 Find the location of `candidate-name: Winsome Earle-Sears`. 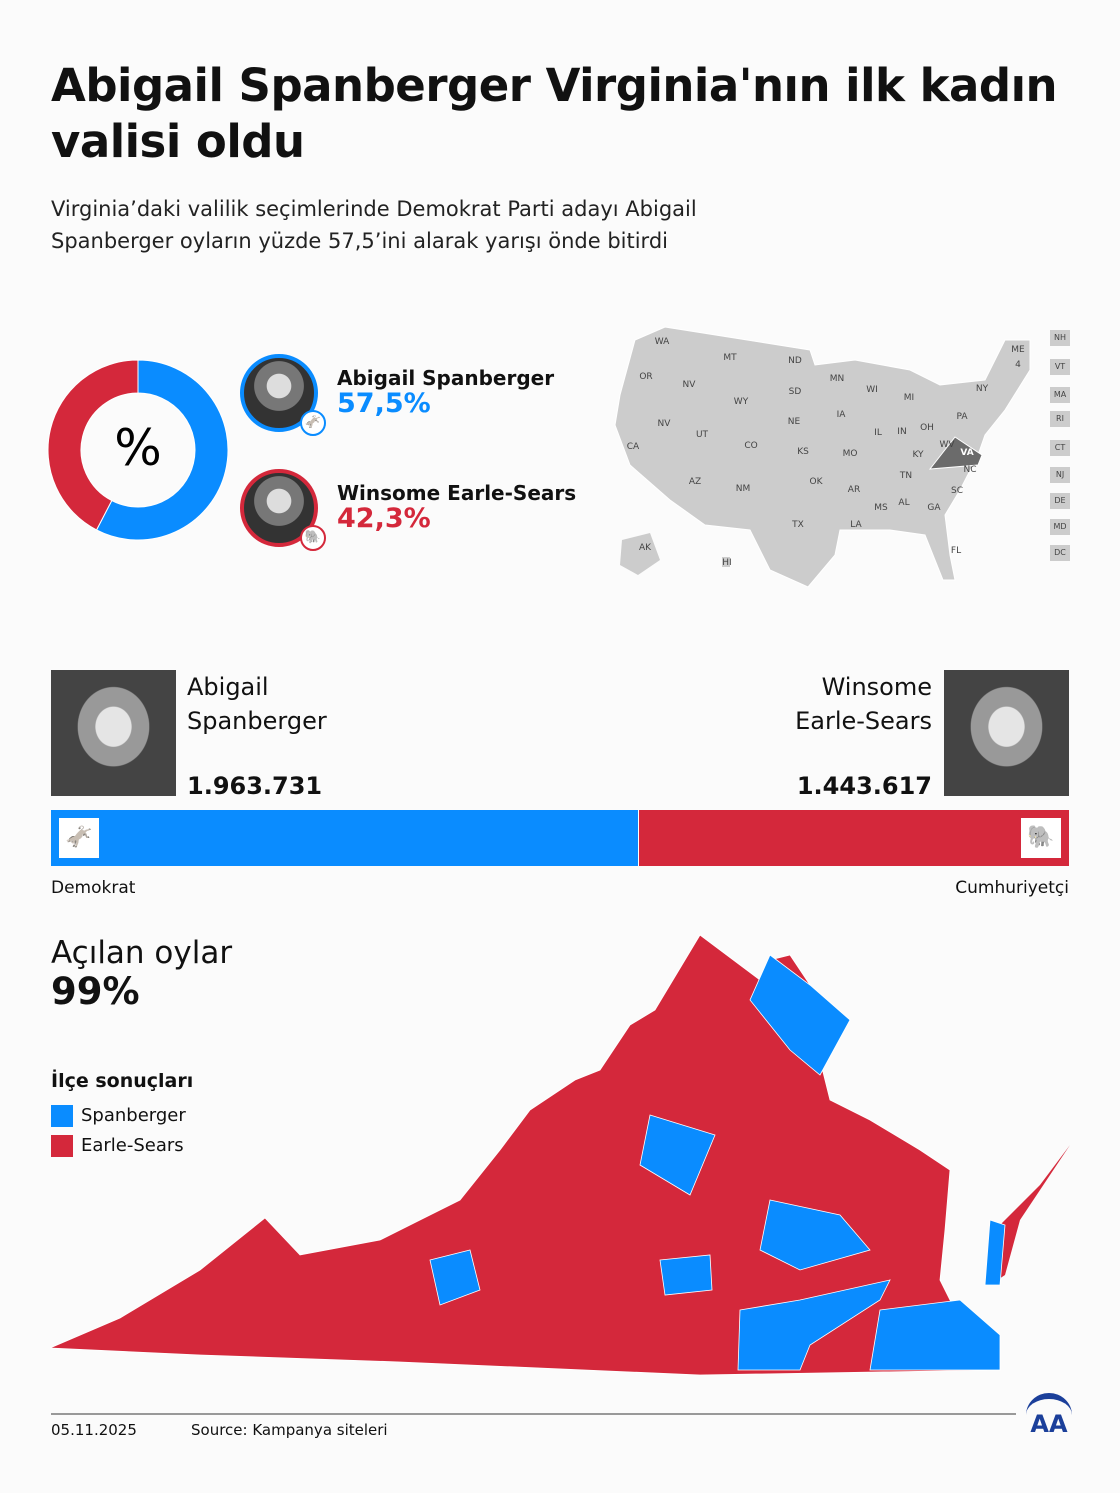

candidate-name: Winsome Earle-Sears is located at coordinates (457, 493).